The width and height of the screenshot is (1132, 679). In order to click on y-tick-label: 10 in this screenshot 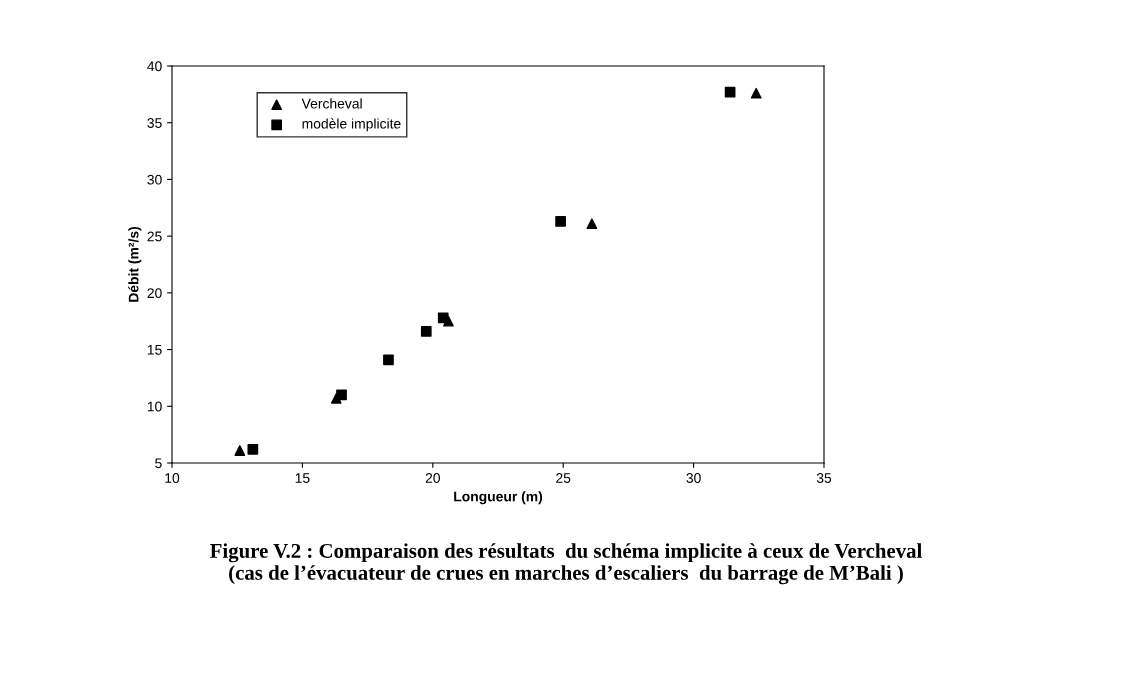, I will do `click(154, 406)`.